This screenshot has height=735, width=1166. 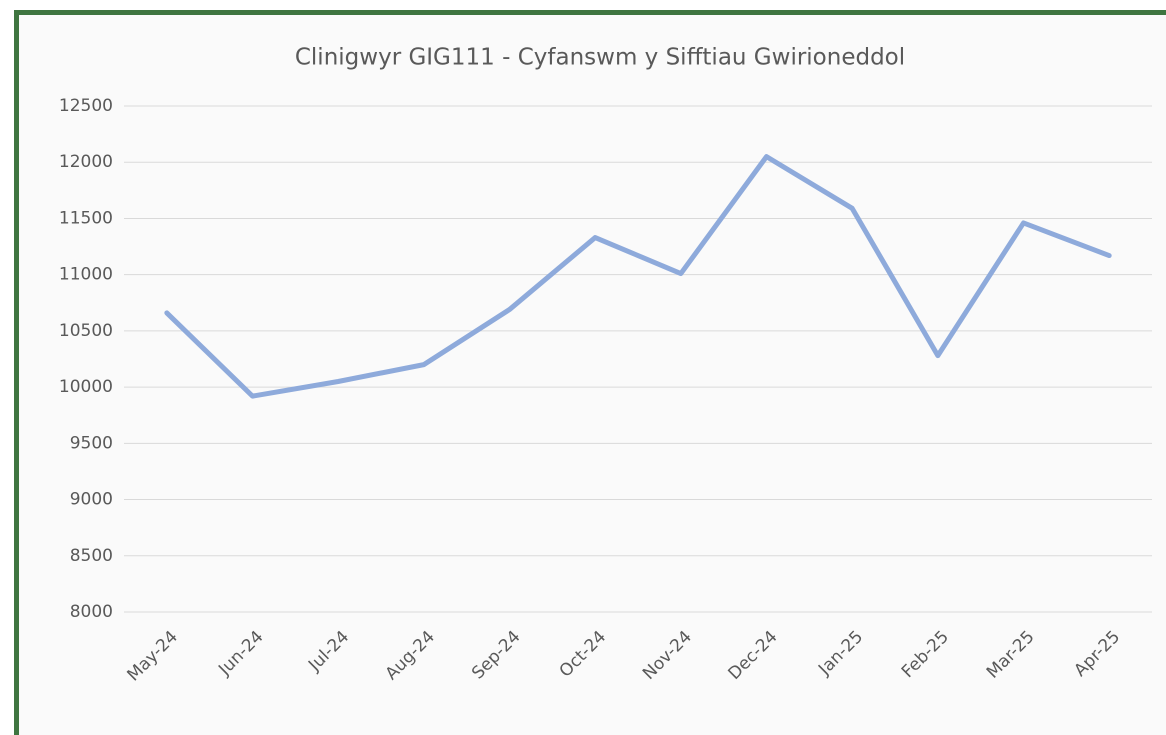 I want to click on y-tick-label: 10000, so click(x=86, y=387).